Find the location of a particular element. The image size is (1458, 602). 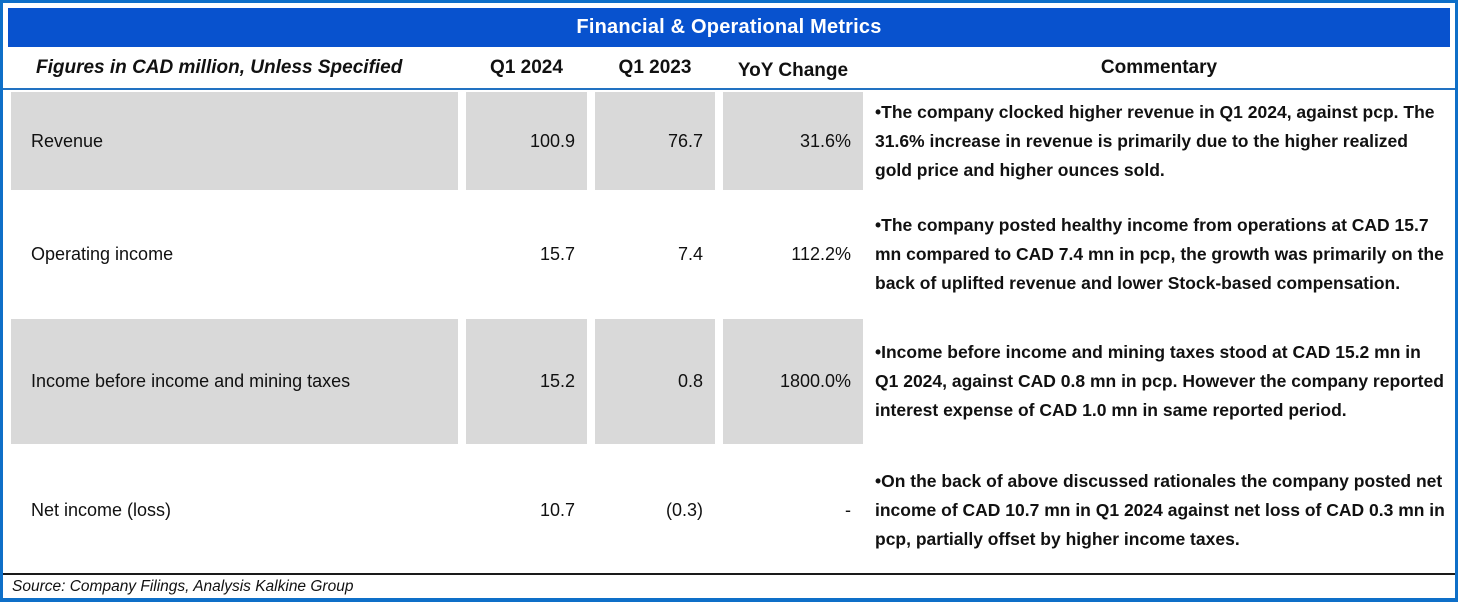

operating-income-q1-2023-value: 7.4 is located at coordinates (690, 254).